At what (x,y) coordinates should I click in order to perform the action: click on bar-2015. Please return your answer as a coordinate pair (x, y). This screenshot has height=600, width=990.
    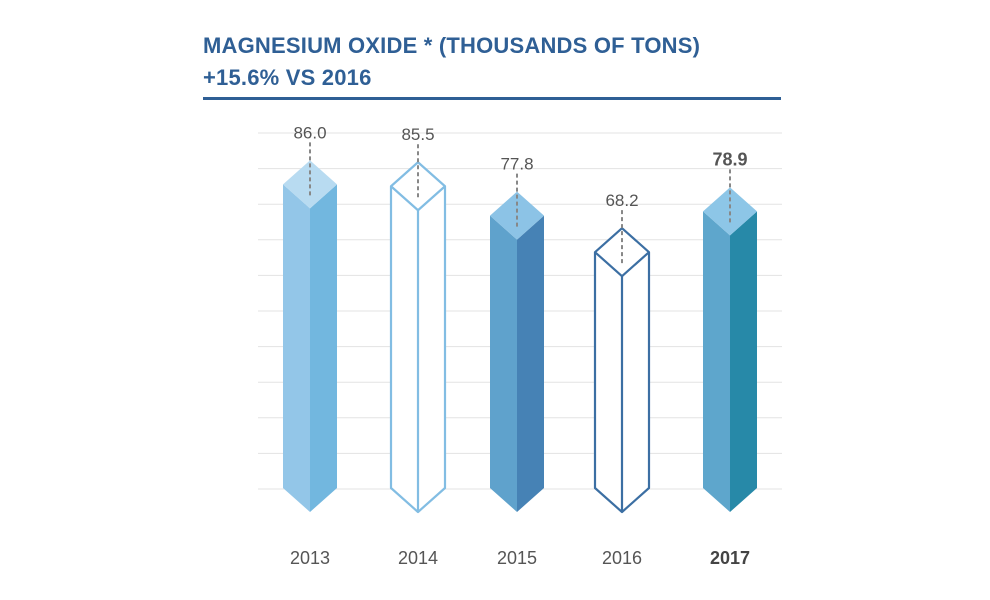
    Looking at the image, I should click on (517, 351).